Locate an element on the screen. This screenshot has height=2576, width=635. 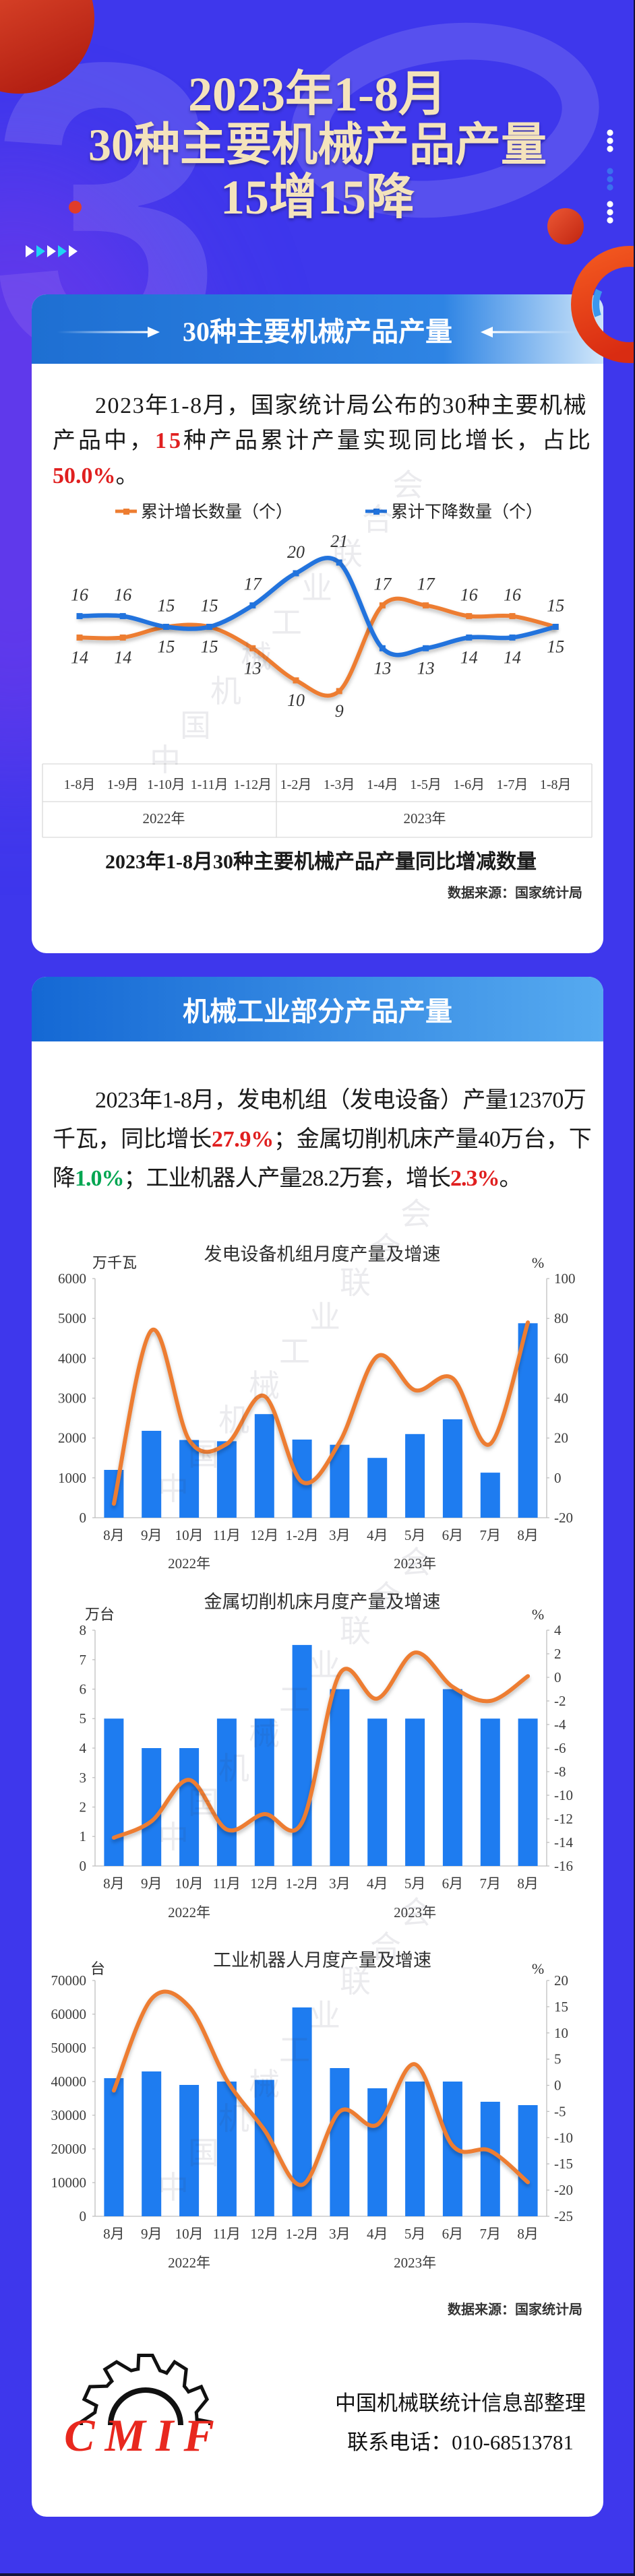
svg-text: 1-8月 is located at coordinates (556, 784).